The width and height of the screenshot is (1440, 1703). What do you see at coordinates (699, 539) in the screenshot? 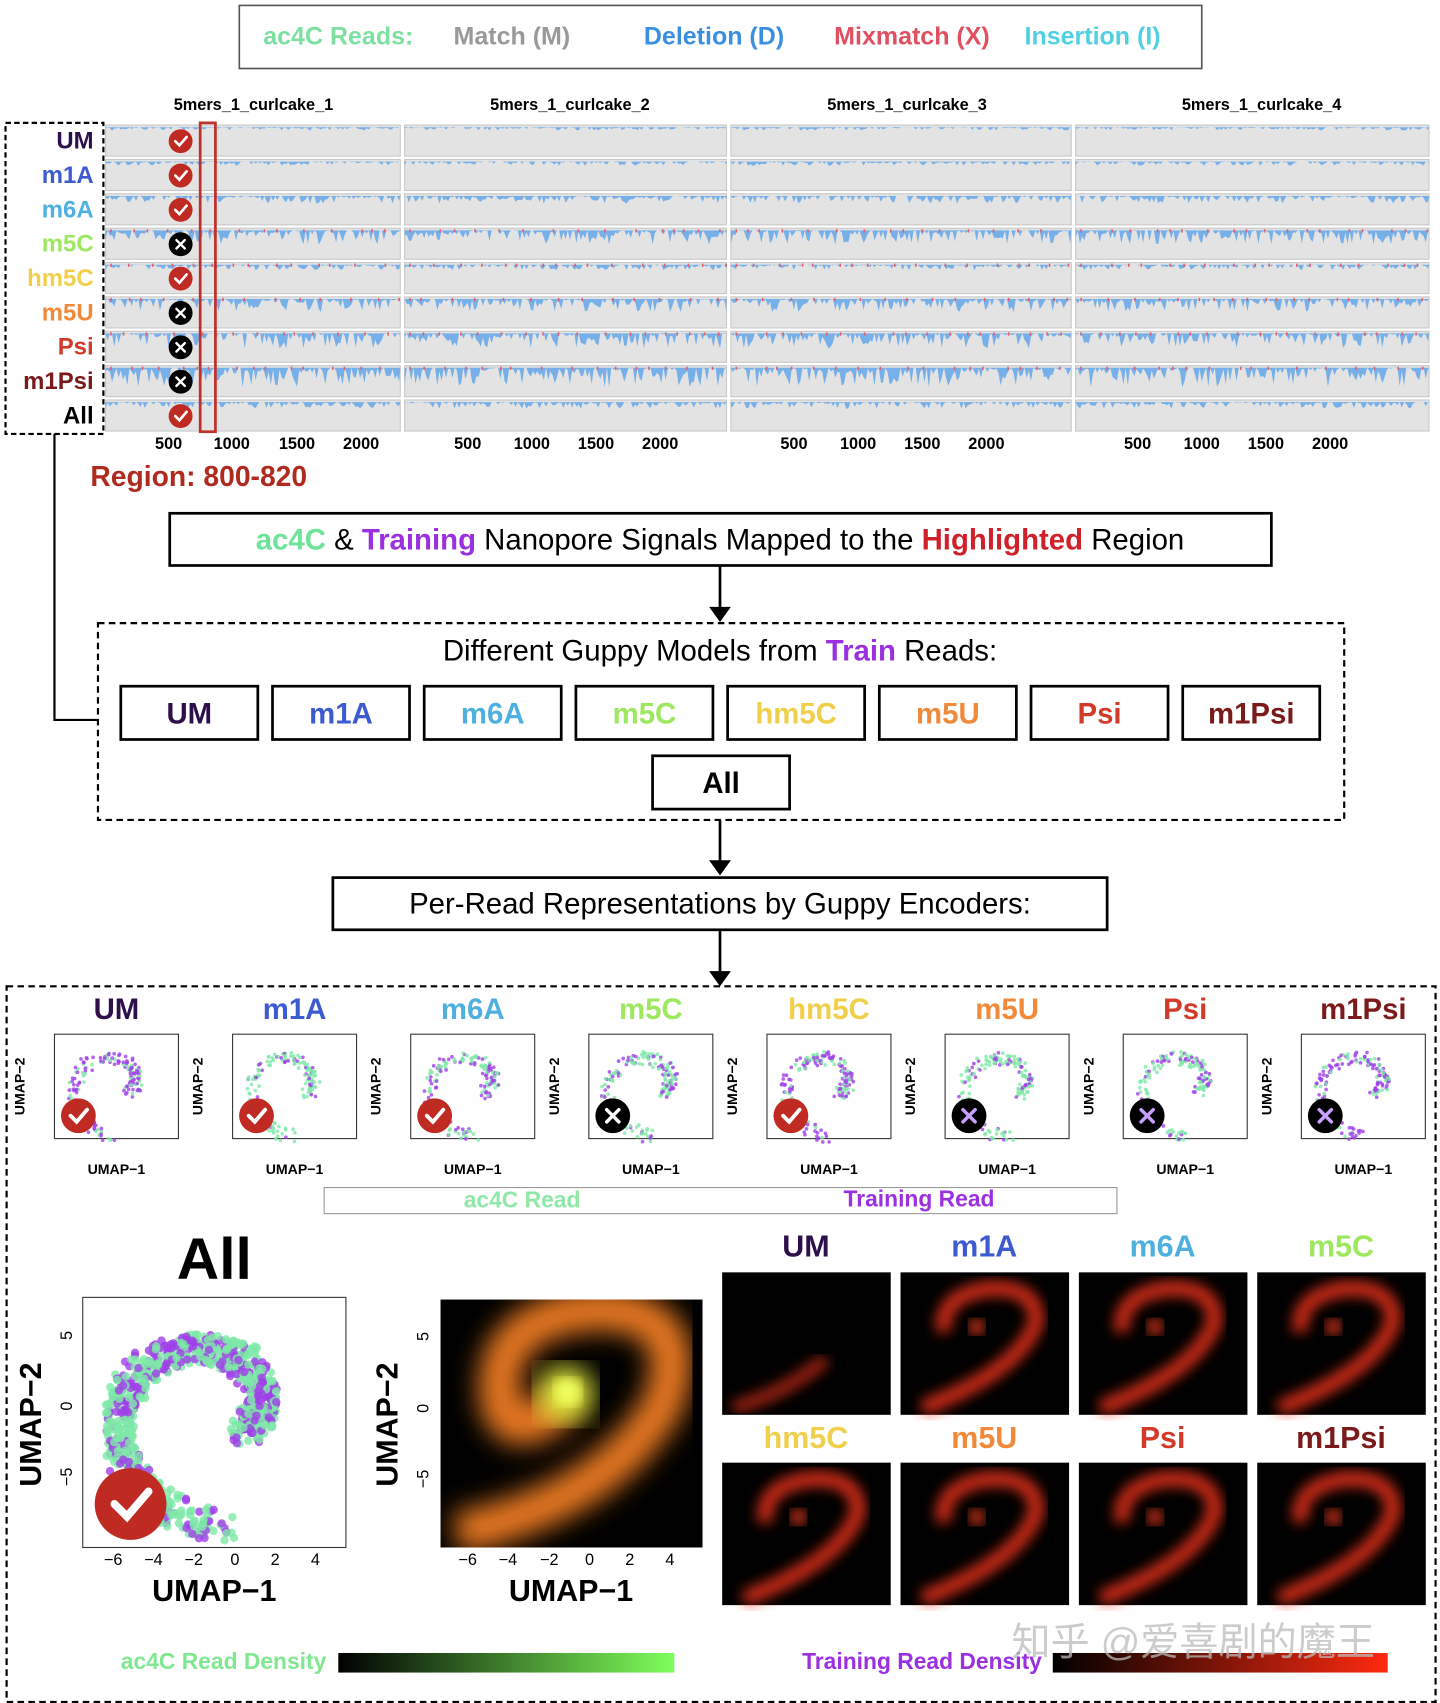
I see `sentence-part: Nanopore Signals Mapped to the` at bounding box center [699, 539].